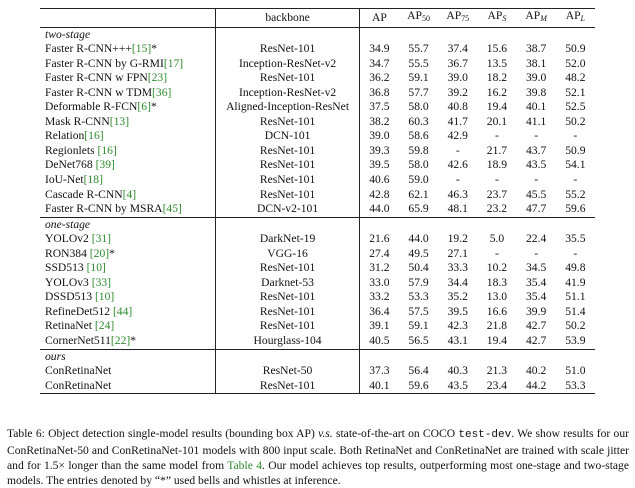 This screenshot has height=488, width=635. What do you see at coordinates (144, 107) in the screenshot?
I see `citation-link: [6]` at bounding box center [144, 107].